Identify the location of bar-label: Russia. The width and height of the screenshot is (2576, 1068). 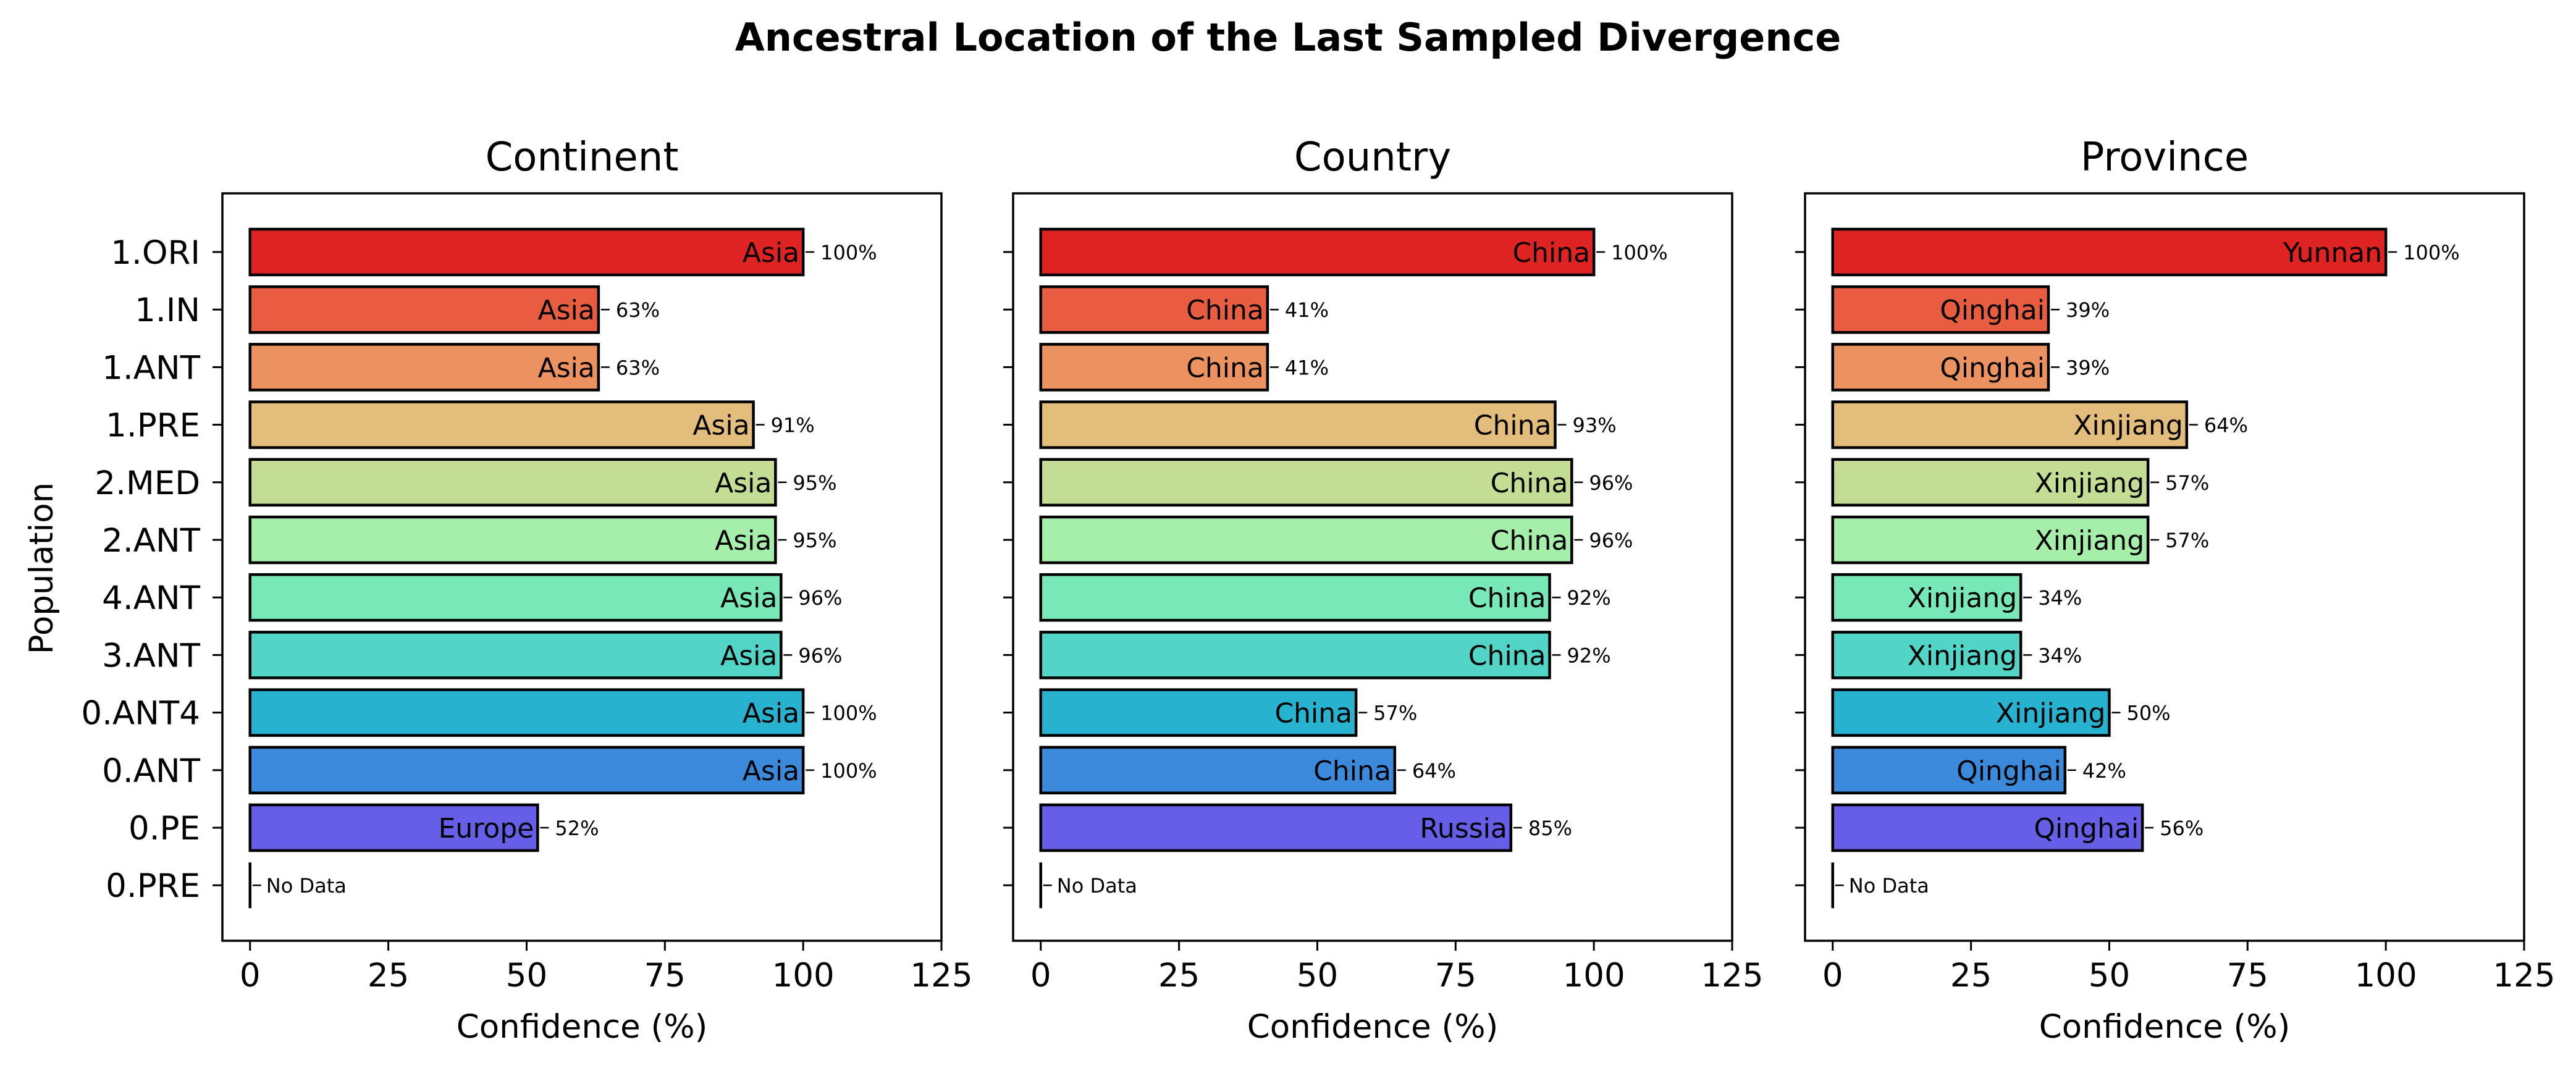
(1463, 828).